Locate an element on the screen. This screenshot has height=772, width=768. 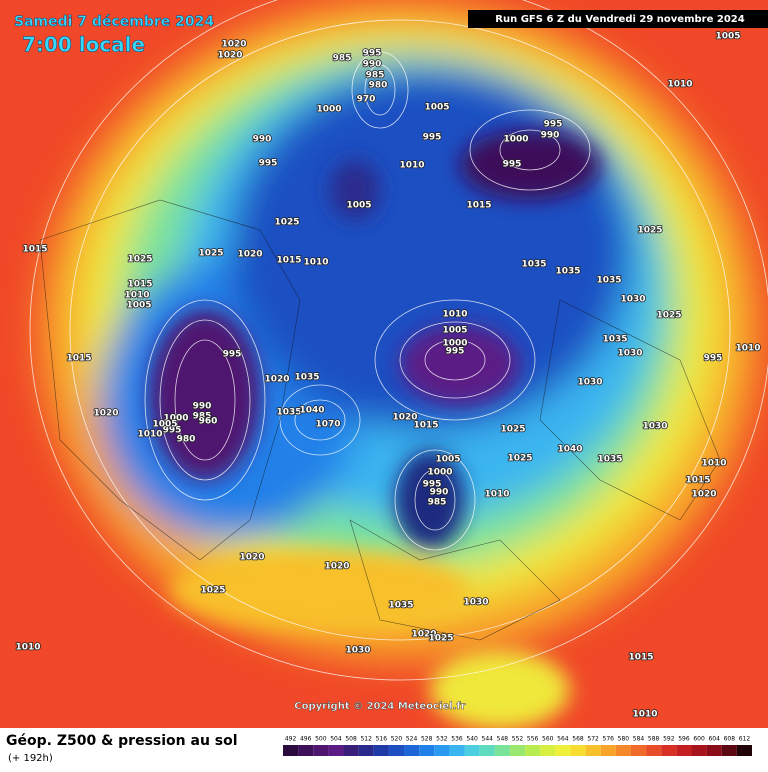
run-banner is located at coordinates (618, 19).